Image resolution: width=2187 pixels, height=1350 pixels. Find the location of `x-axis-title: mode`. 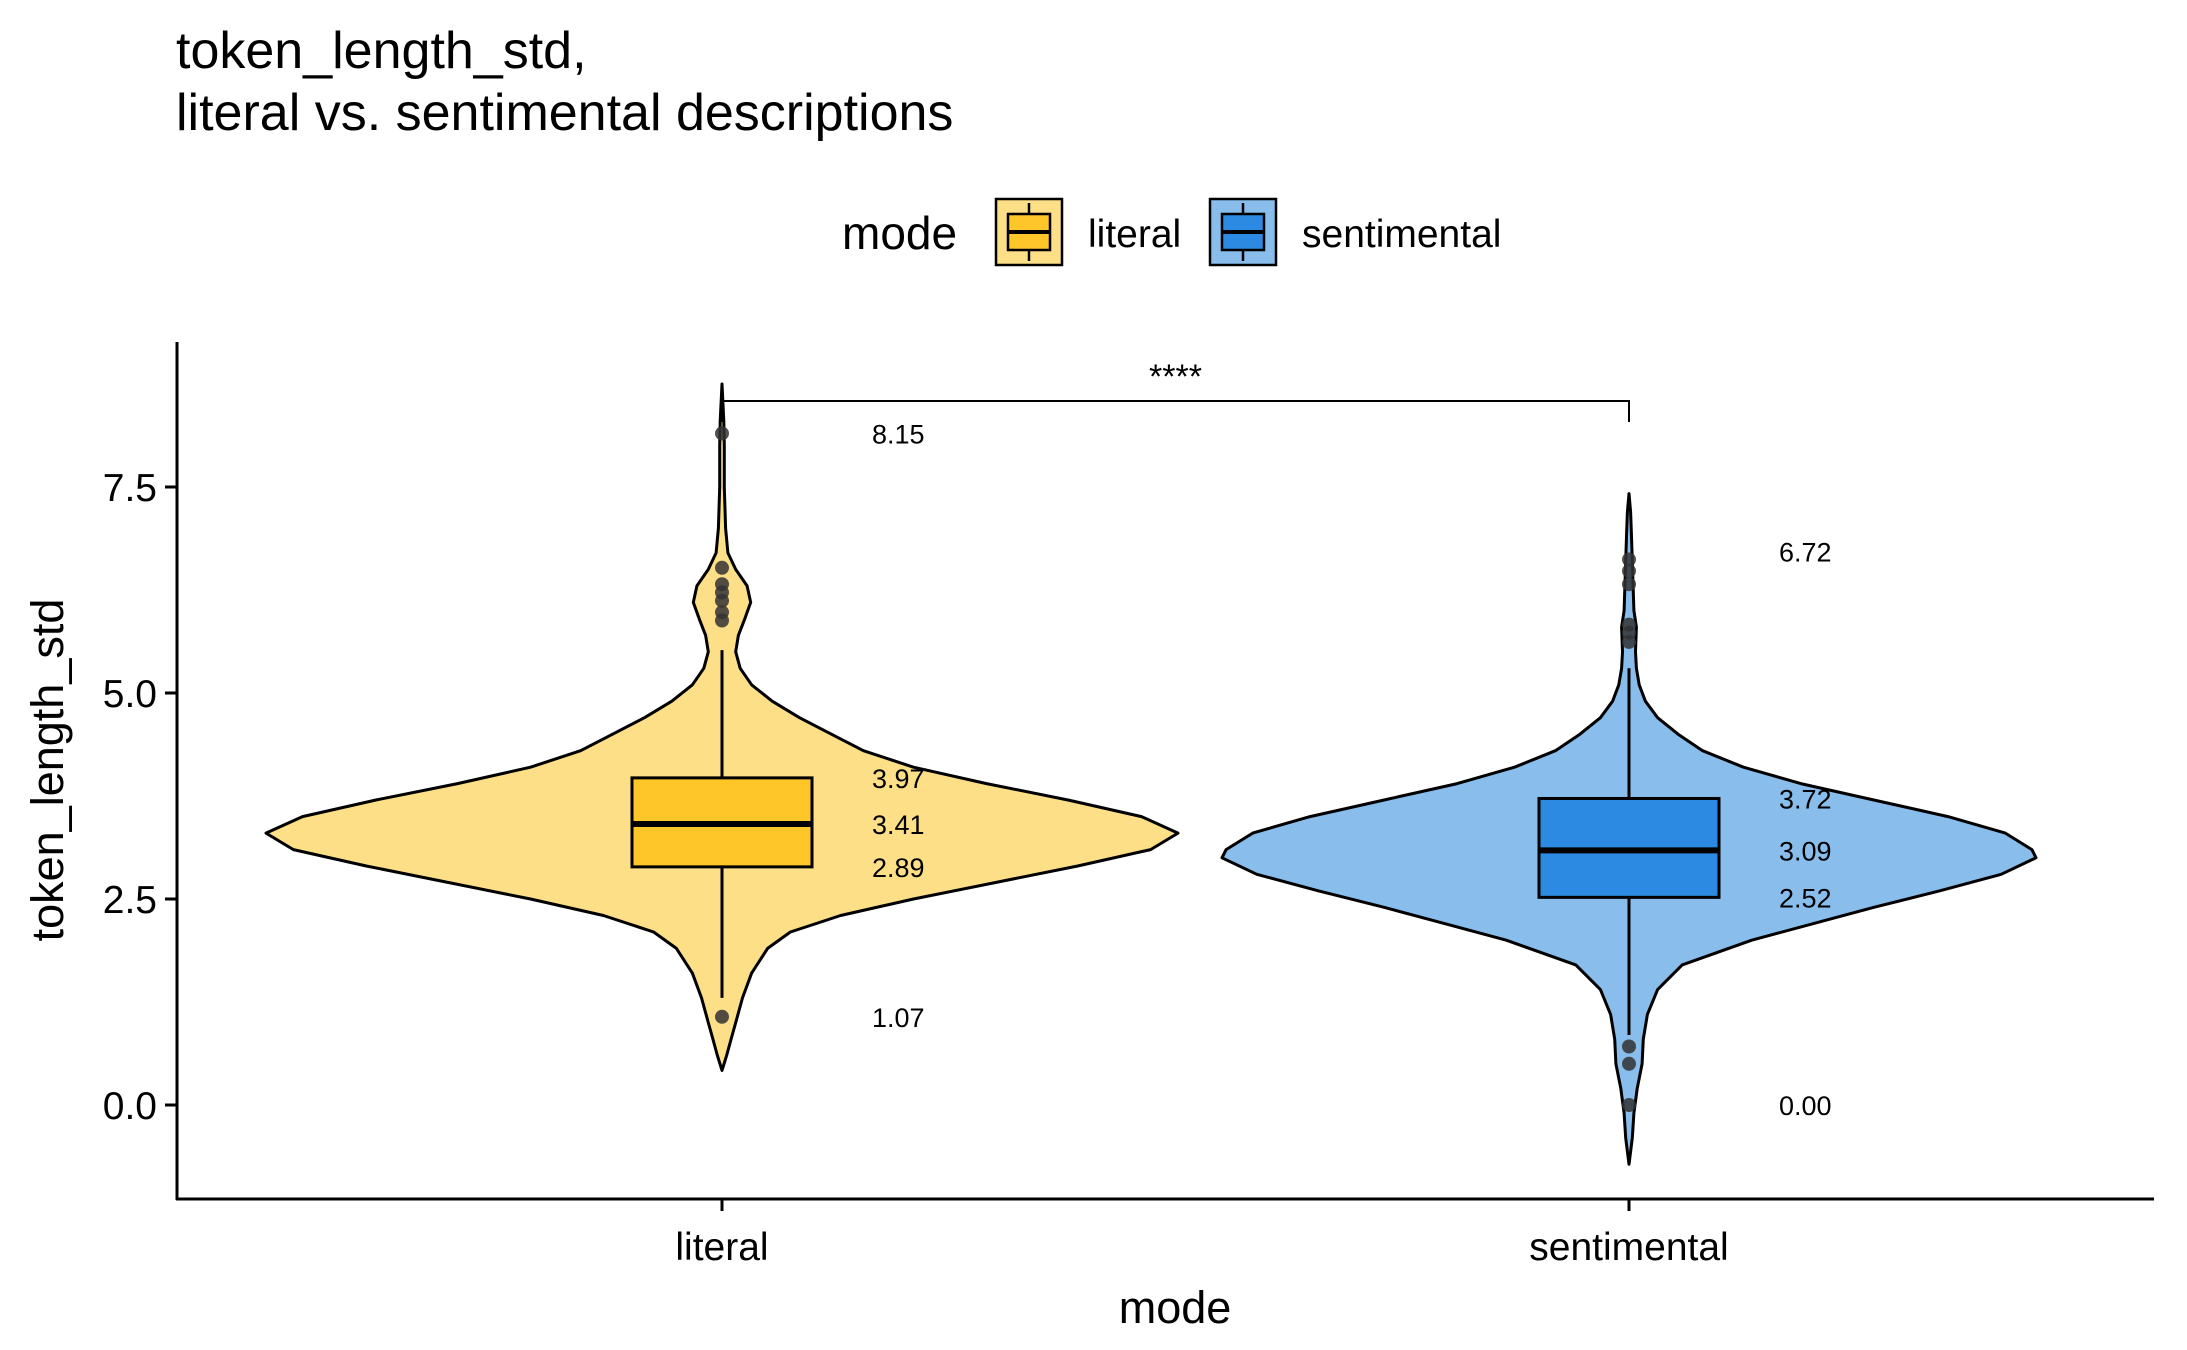

x-axis-title: mode is located at coordinates (1175, 1307).